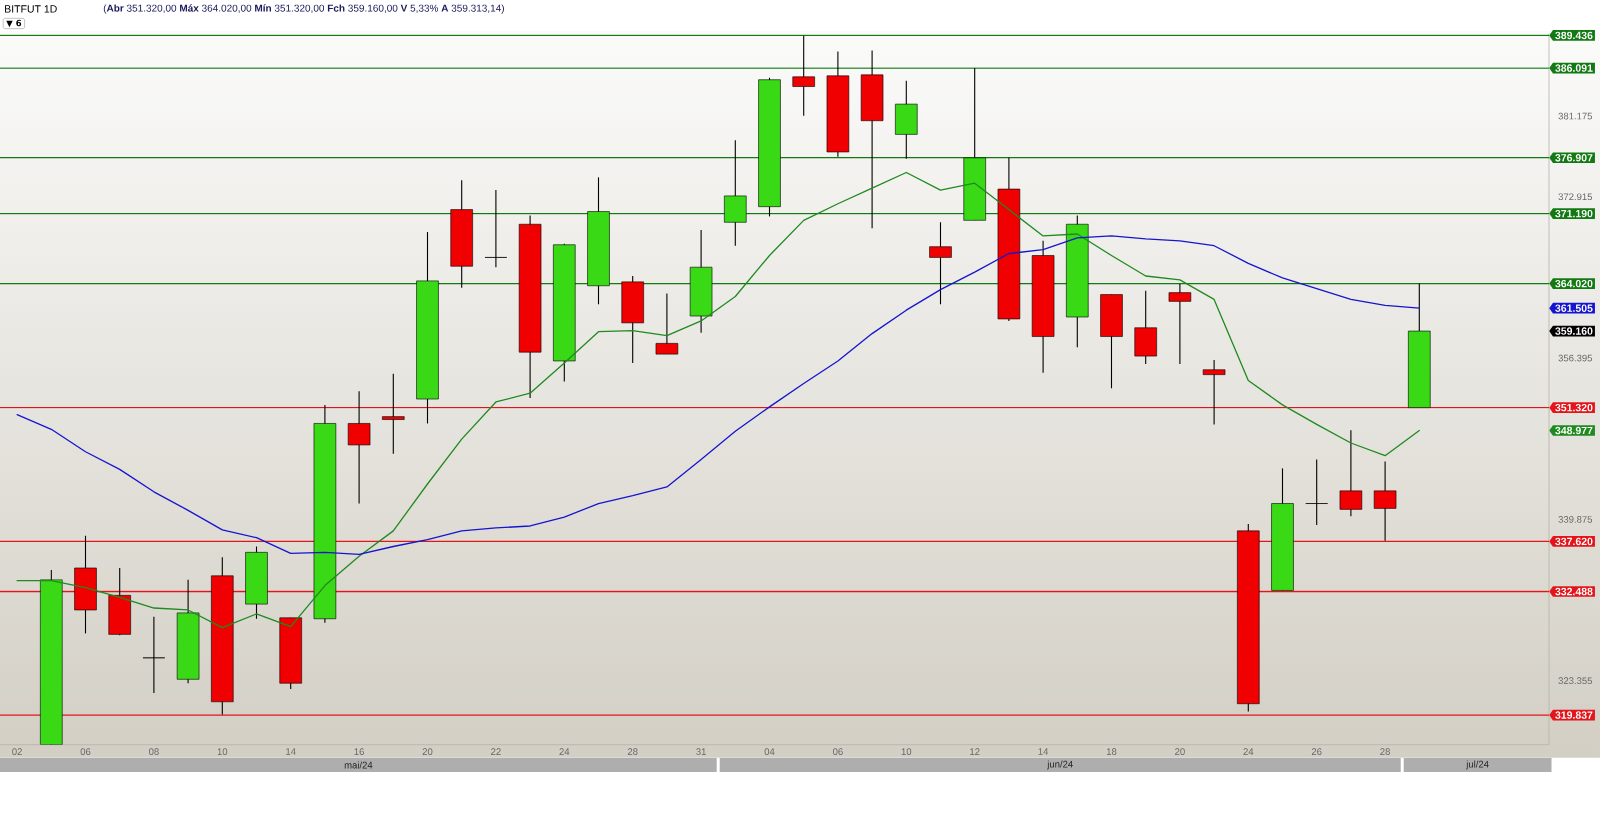 This screenshot has width=1600, height=817. What do you see at coordinates (1574, 283) in the screenshot?
I see `ref-line-label: 364.020` at bounding box center [1574, 283].